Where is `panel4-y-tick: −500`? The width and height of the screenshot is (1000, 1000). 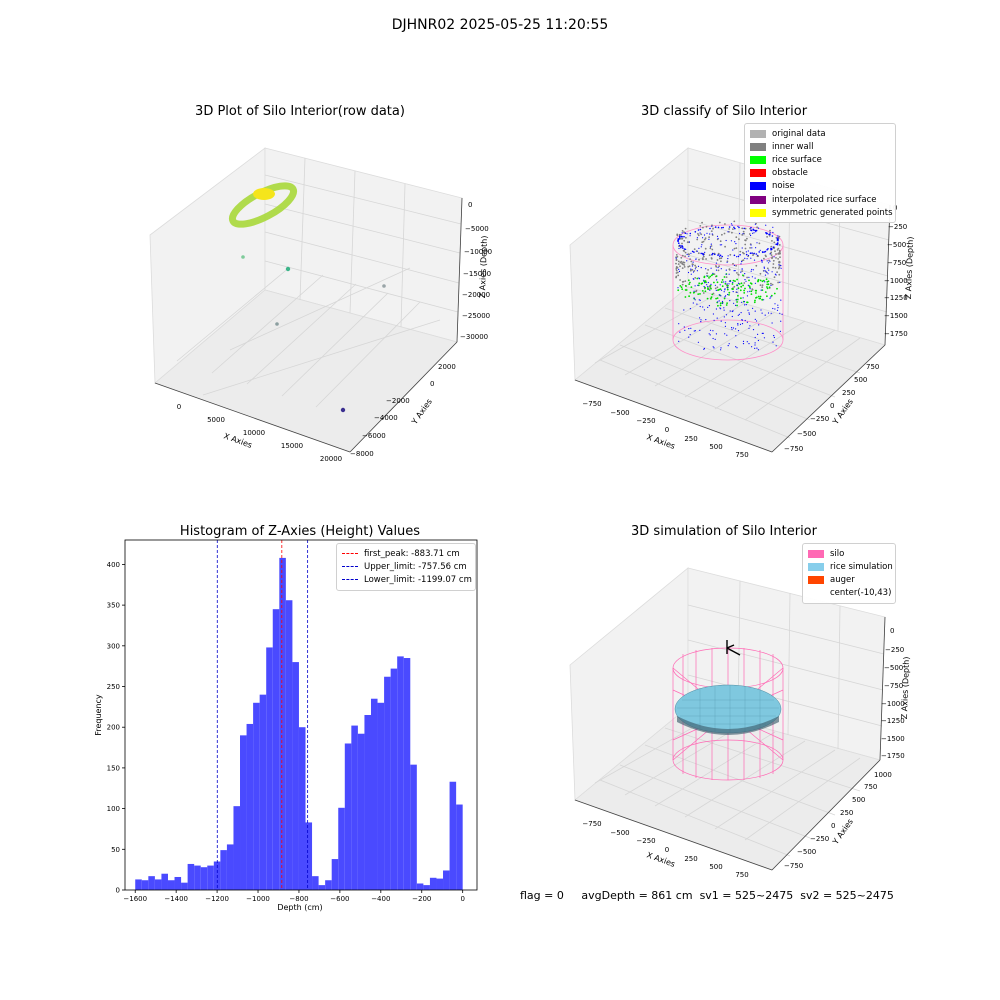
panel4-y-tick: −500 is located at coordinates (806, 852).